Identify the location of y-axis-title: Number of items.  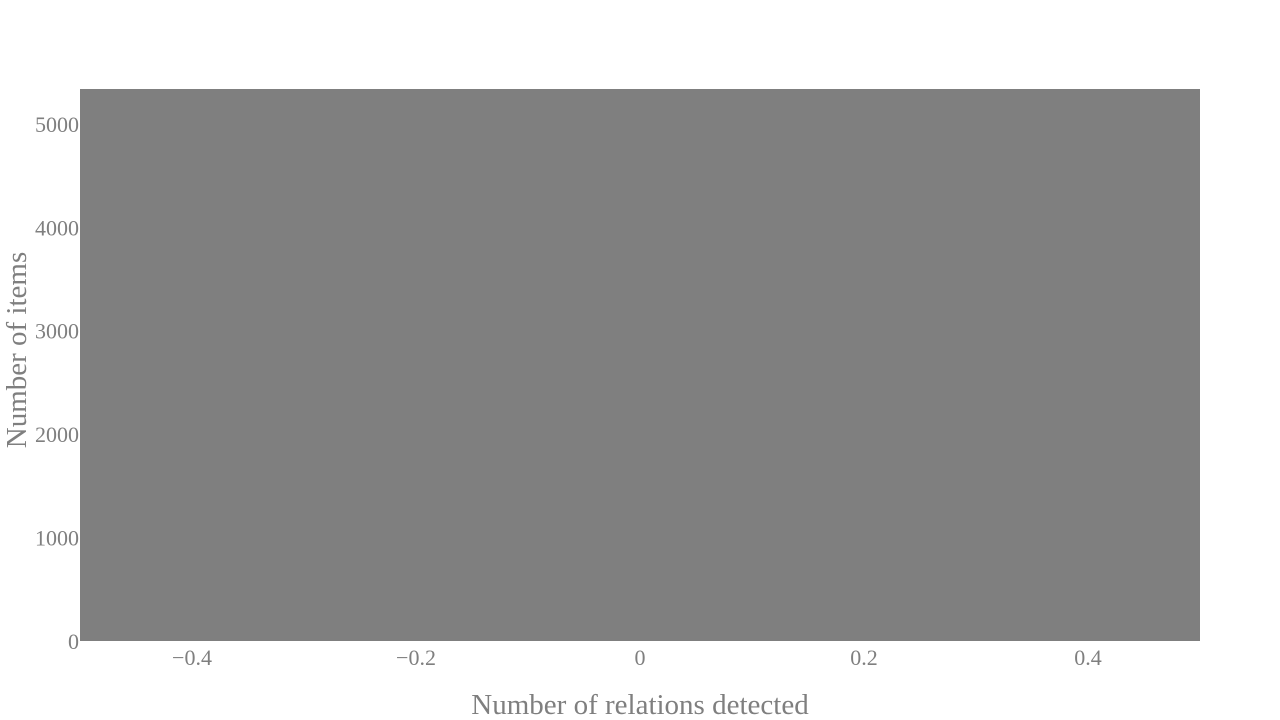
(17, 350).